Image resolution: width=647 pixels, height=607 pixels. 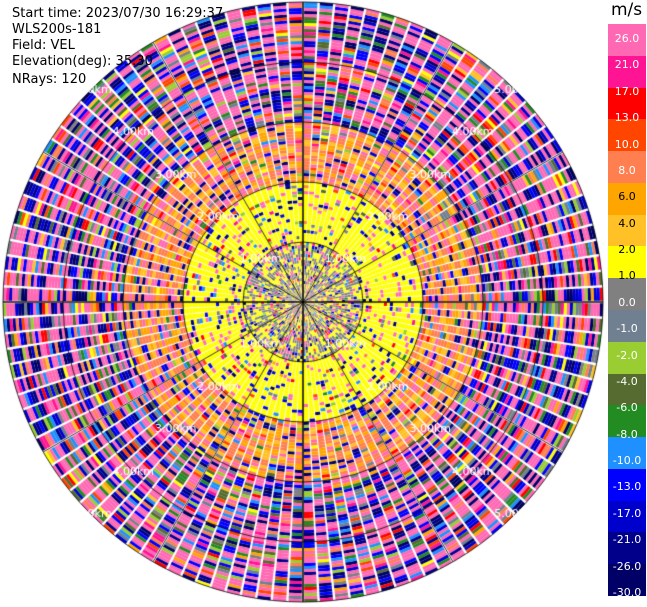 What do you see at coordinates (82, 61) in the screenshot?
I see `elevation-label: Elevation(deg): 35.30` at bounding box center [82, 61].